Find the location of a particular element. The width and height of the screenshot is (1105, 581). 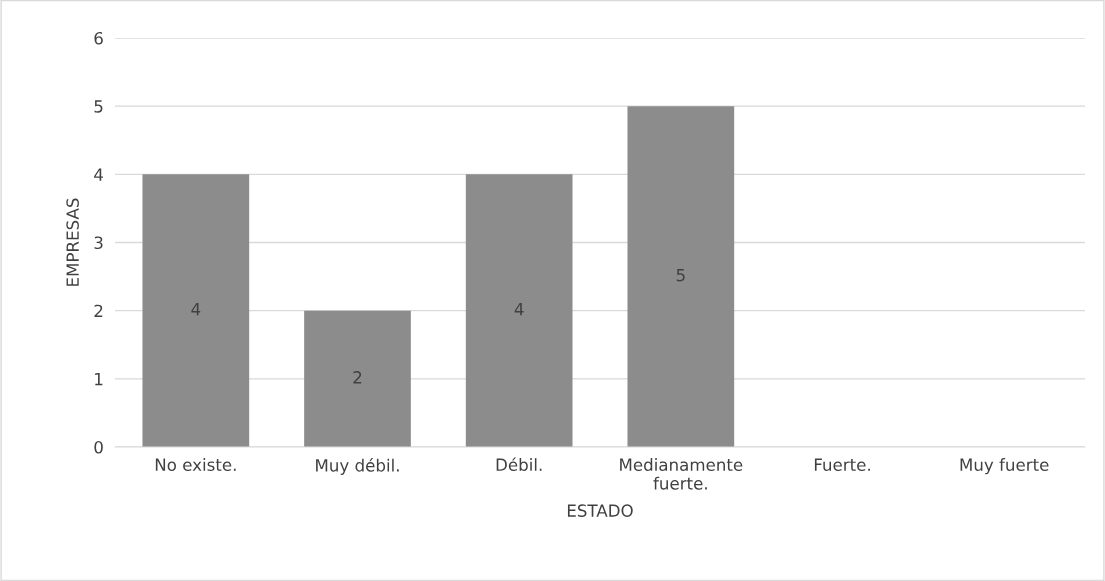

y-tick-label: 1 is located at coordinates (99, 379).